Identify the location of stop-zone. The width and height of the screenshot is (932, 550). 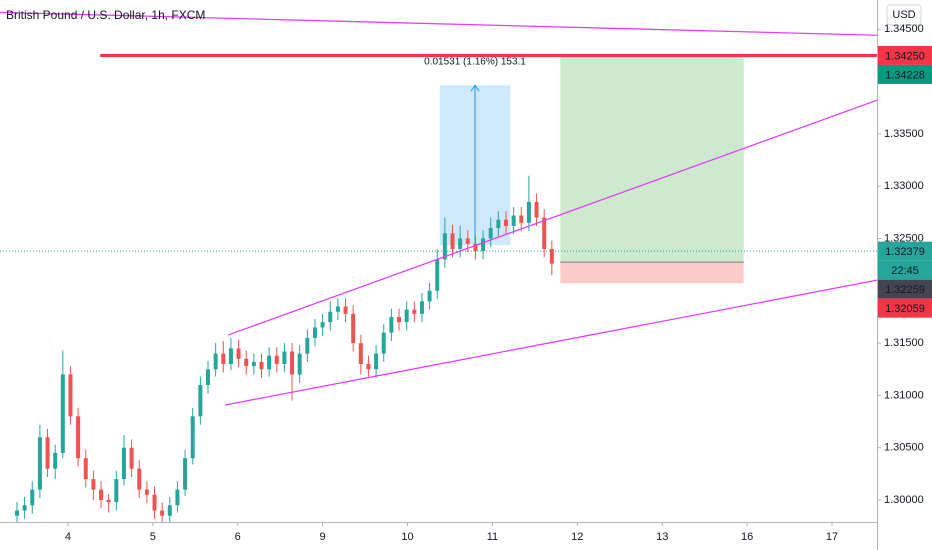
(652, 273).